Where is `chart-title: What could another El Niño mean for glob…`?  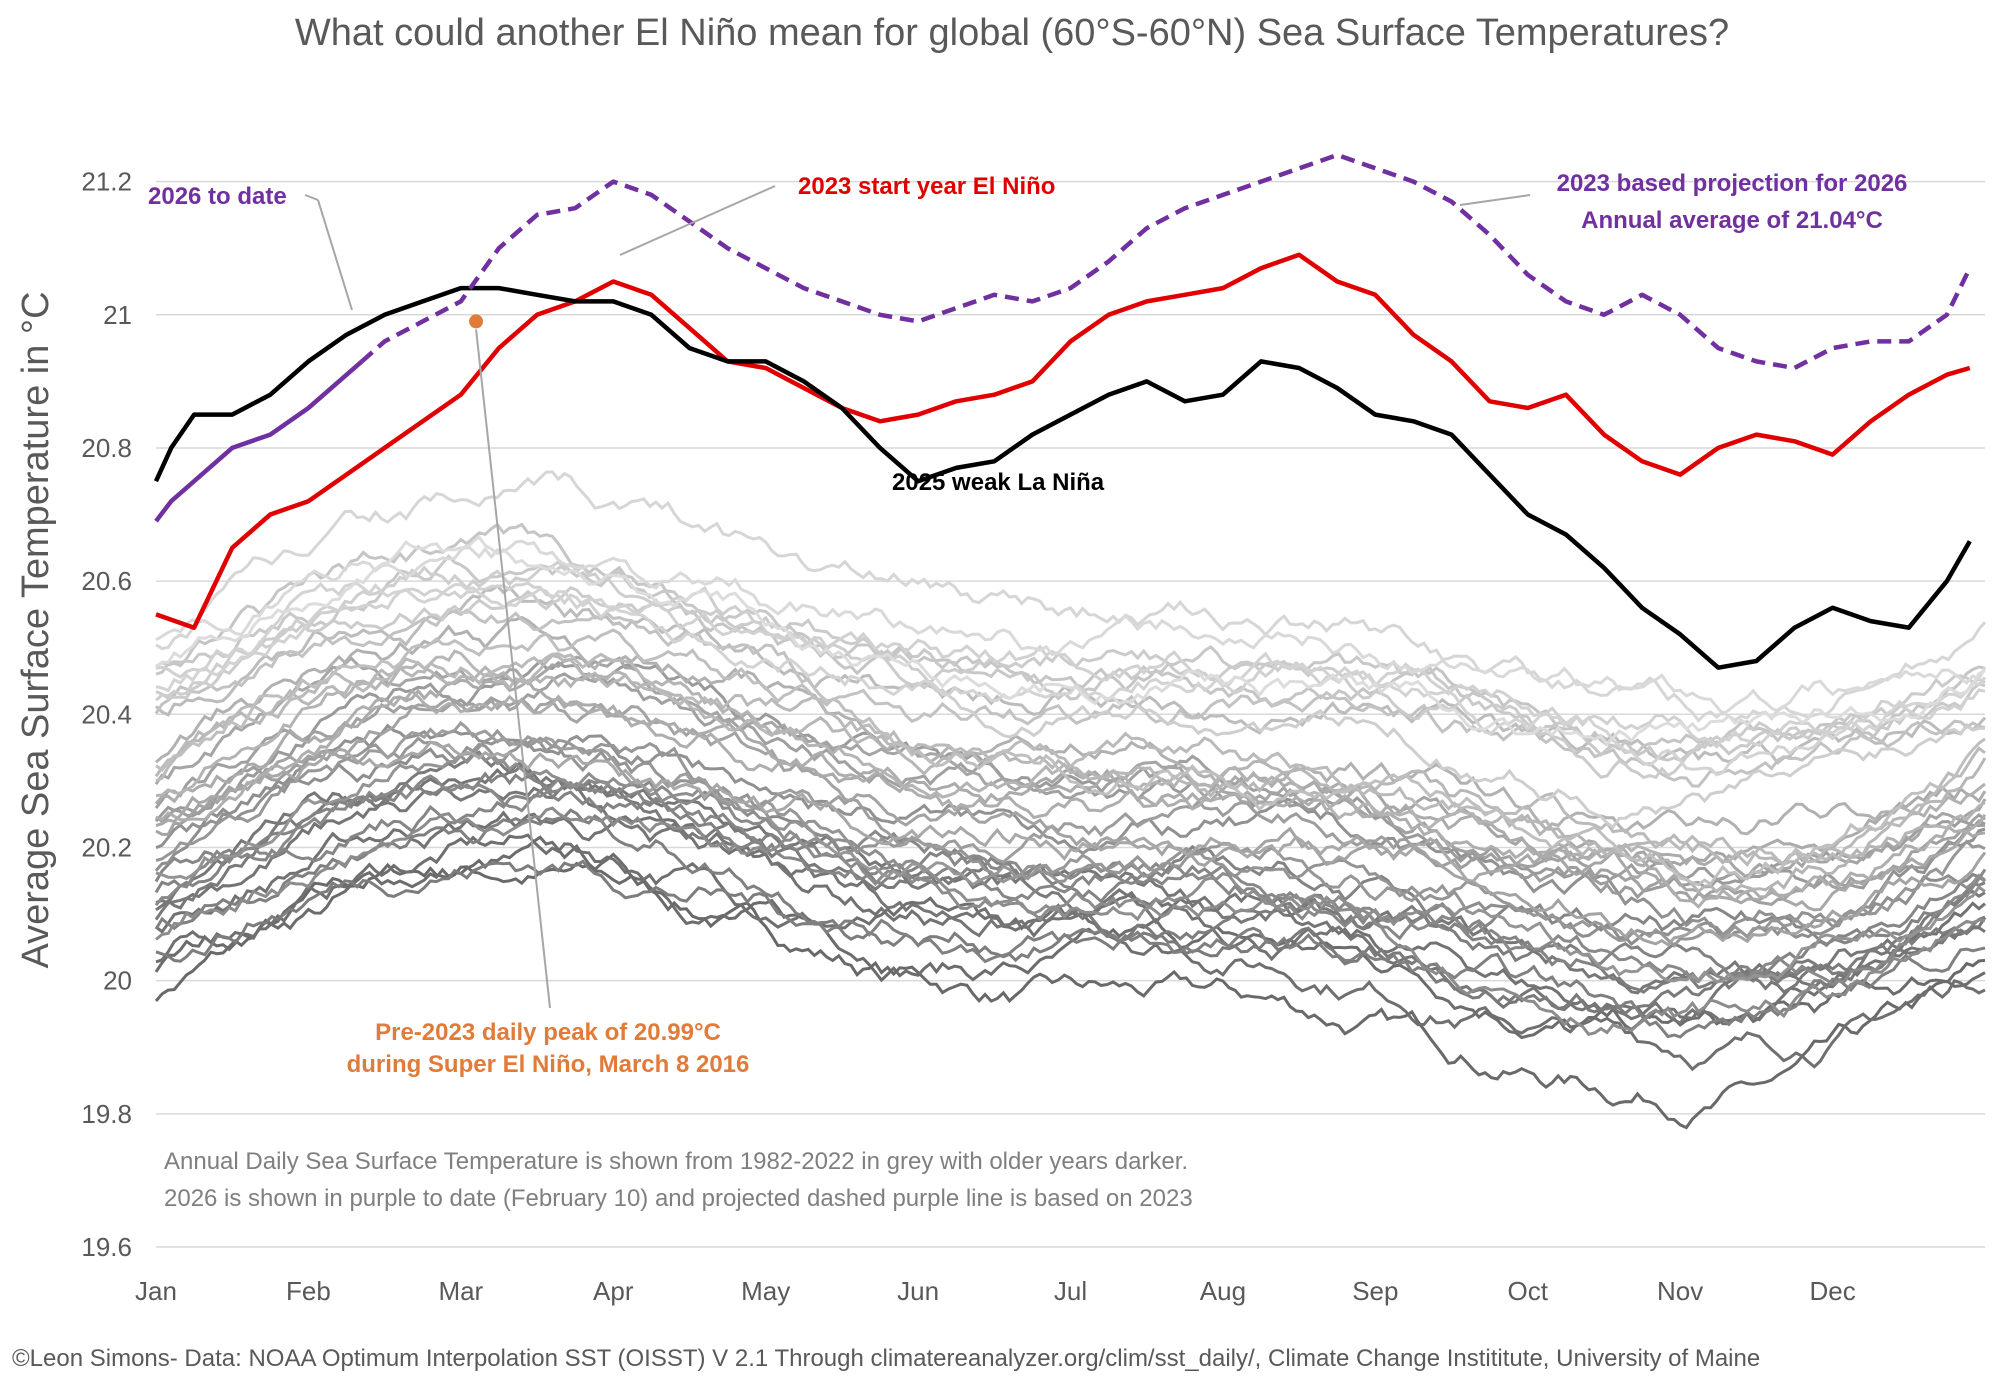
chart-title: What could another El Niño mean for glob… is located at coordinates (1012, 33).